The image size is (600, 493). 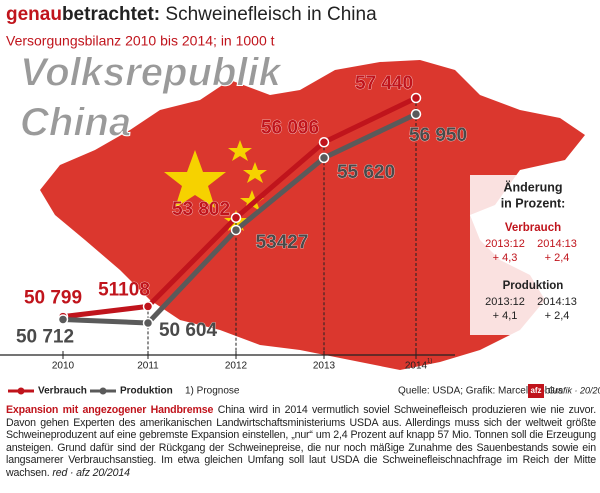 I want to click on article-lead: Expansion mit angezogener Handbremse, so click(x=110, y=410).